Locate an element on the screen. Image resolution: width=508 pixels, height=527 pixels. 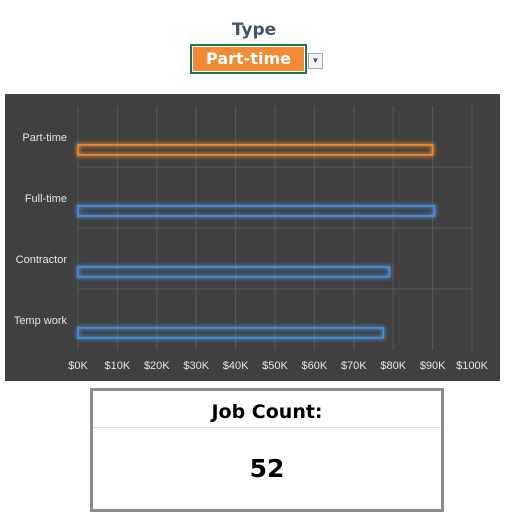
job-count-value: 52 is located at coordinates (267, 468).